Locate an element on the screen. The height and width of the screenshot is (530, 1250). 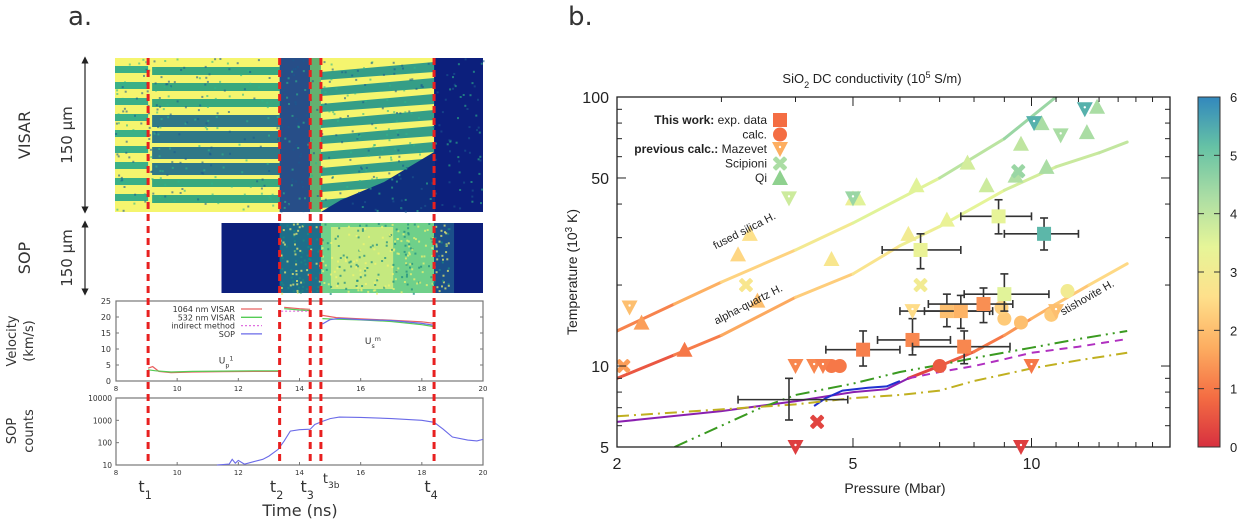
conductivity-xtick-label: 10 is located at coordinates (1032, 464).